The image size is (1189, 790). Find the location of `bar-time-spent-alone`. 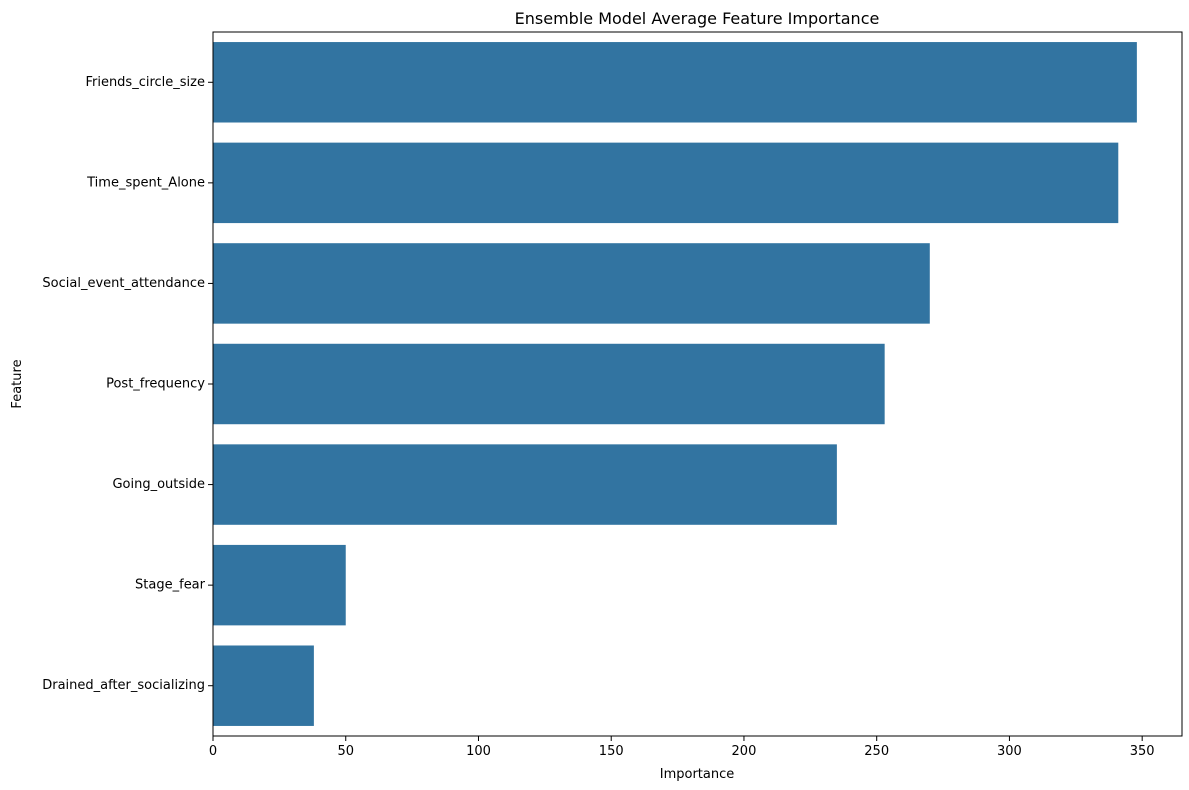

bar-time-spent-alone is located at coordinates (666, 183).